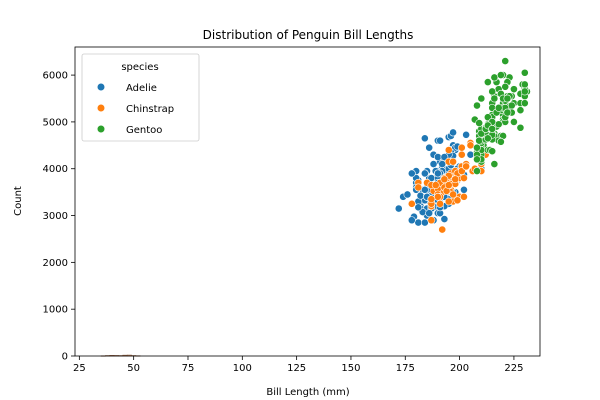 The image size is (600, 400). What do you see at coordinates (18, 201) in the screenshot?
I see `y-axis-label: Count` at bounding box center [18, 201].